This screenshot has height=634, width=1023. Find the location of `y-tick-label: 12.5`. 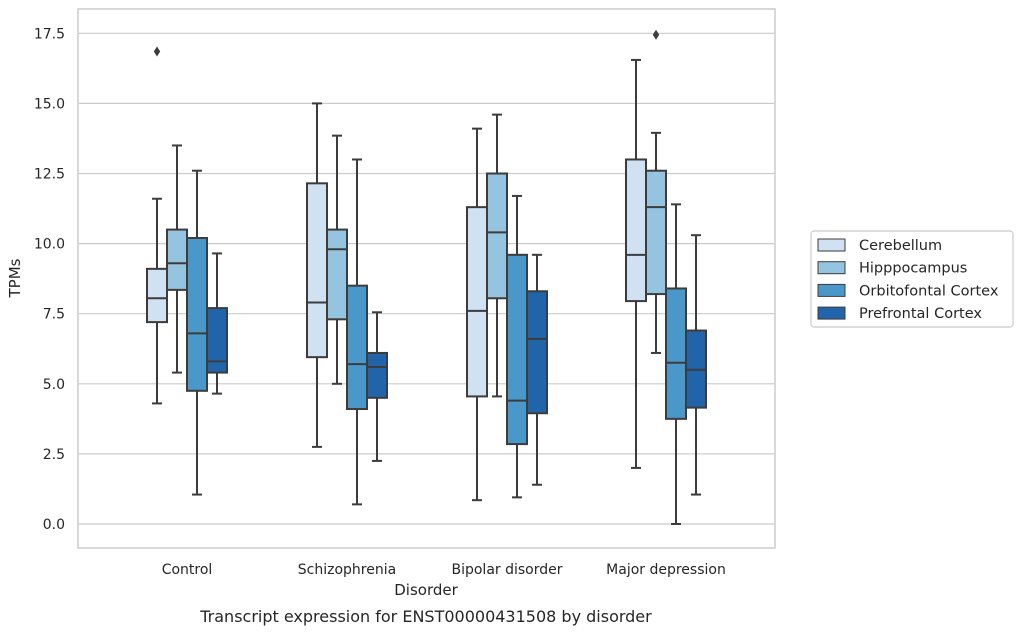

y-tick-label: 12.5 is located at coordinates (49, 175).